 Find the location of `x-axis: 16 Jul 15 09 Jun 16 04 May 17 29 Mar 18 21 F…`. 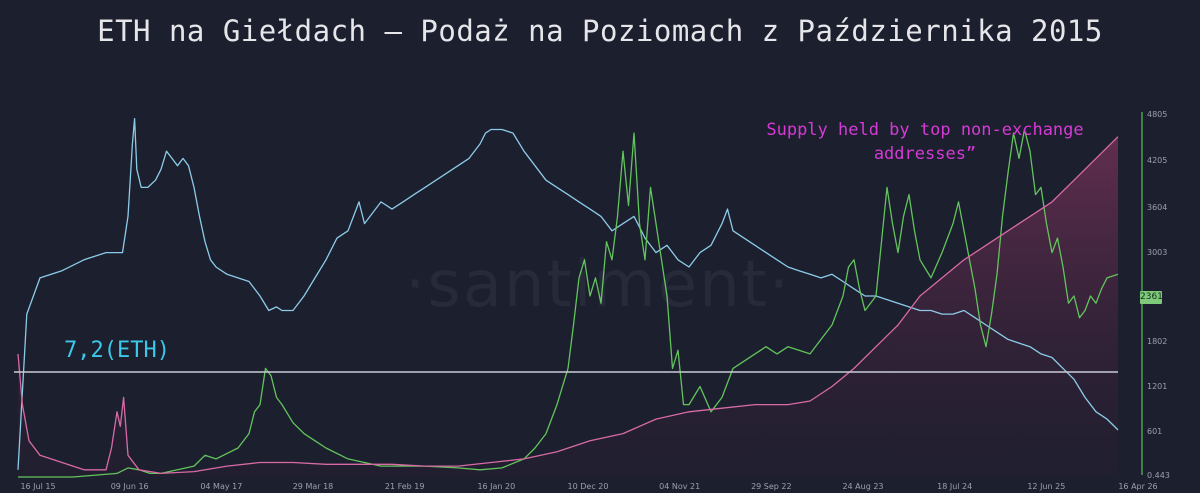

x-axis: 16 Jul 15 09 Jun 16 04 May 17 29 Mar 18 21 F… is located at coordinates (588, 486).